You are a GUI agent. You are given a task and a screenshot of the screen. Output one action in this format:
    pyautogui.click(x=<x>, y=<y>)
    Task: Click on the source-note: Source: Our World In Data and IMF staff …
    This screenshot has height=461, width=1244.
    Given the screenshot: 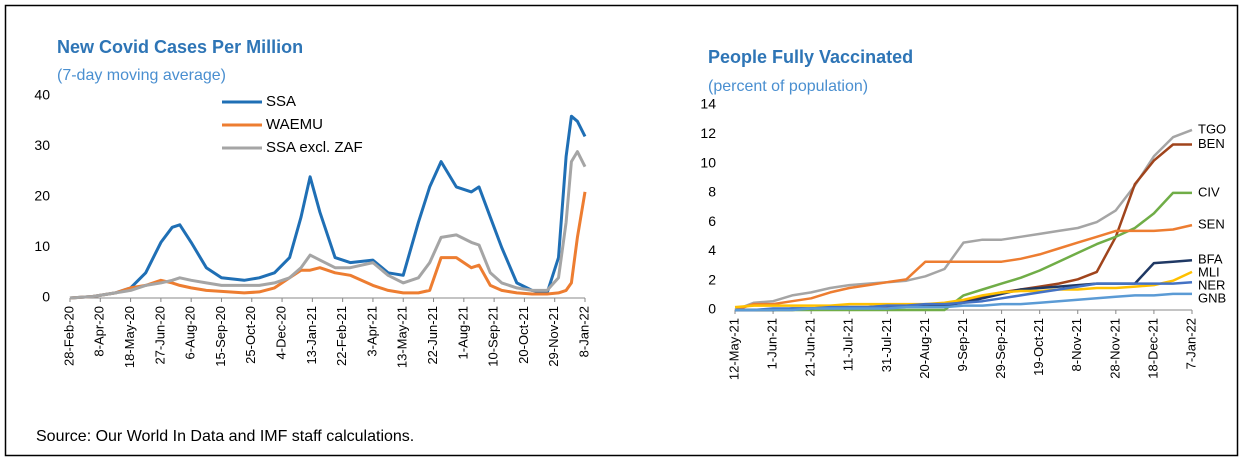 What is the action you would take?
    pyautogui.click(x=225, y=436)
    